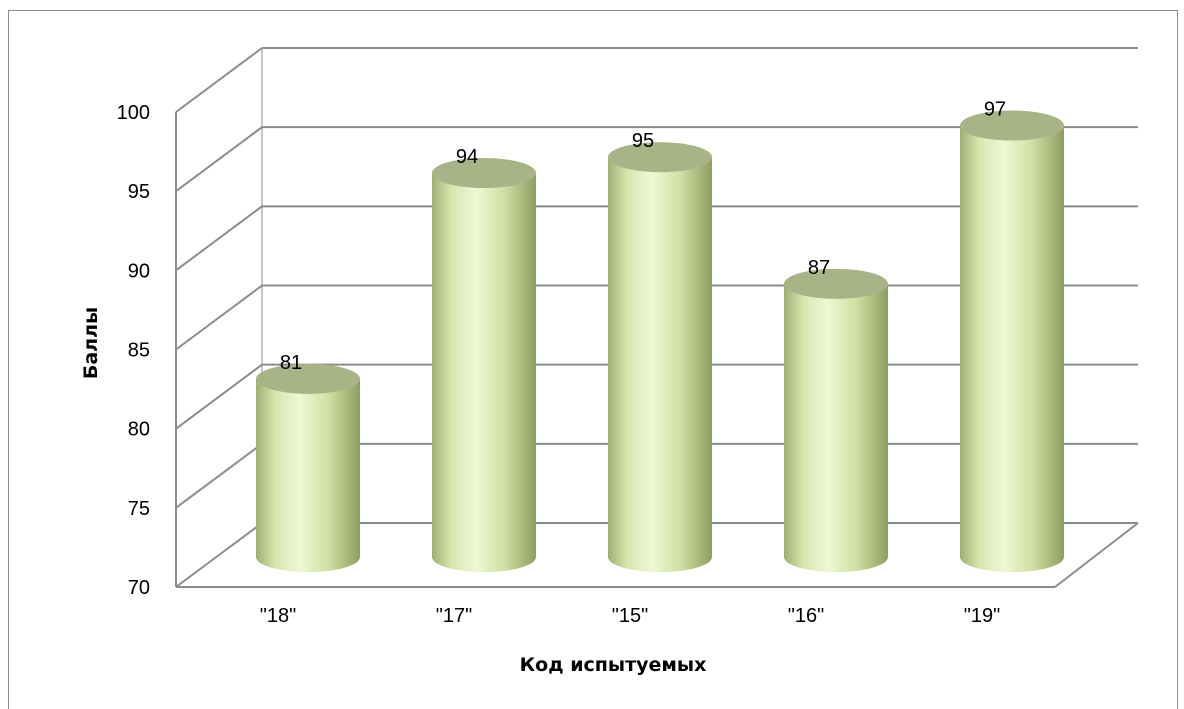 The height and width of the screenshot is (709, 1184). I want to click on x-tick-label: "19", so click(982, 616).